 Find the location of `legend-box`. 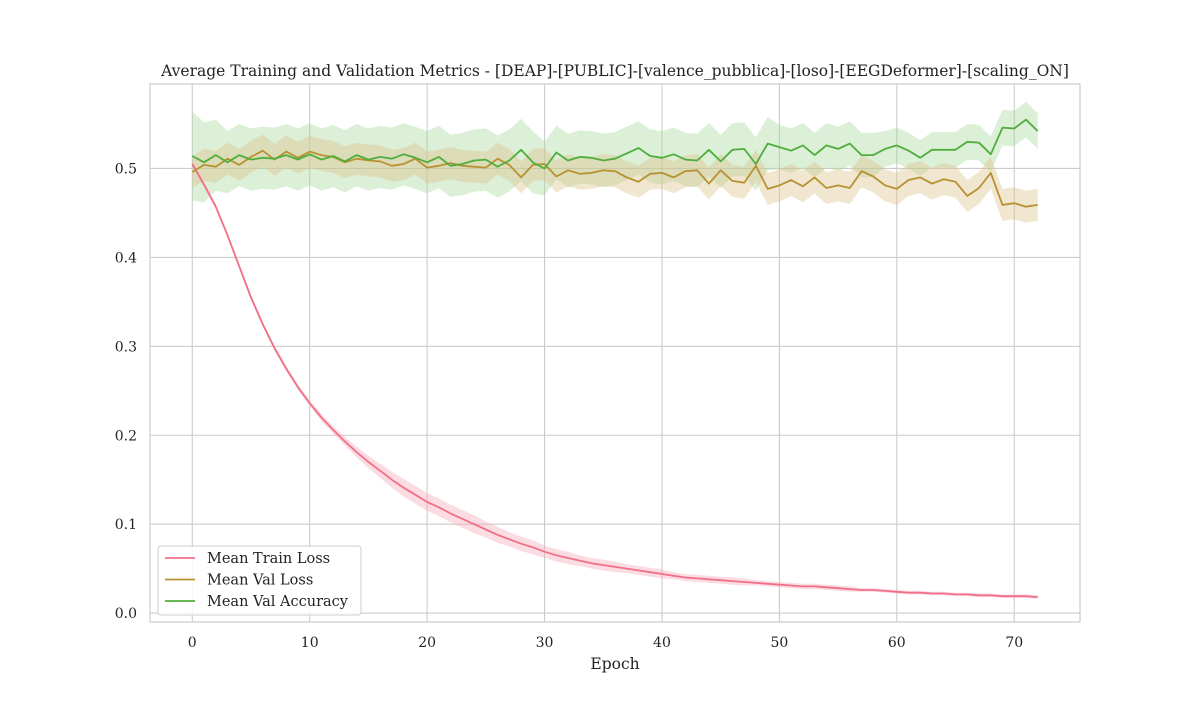

legend-box is located at coordinates (259, 580).